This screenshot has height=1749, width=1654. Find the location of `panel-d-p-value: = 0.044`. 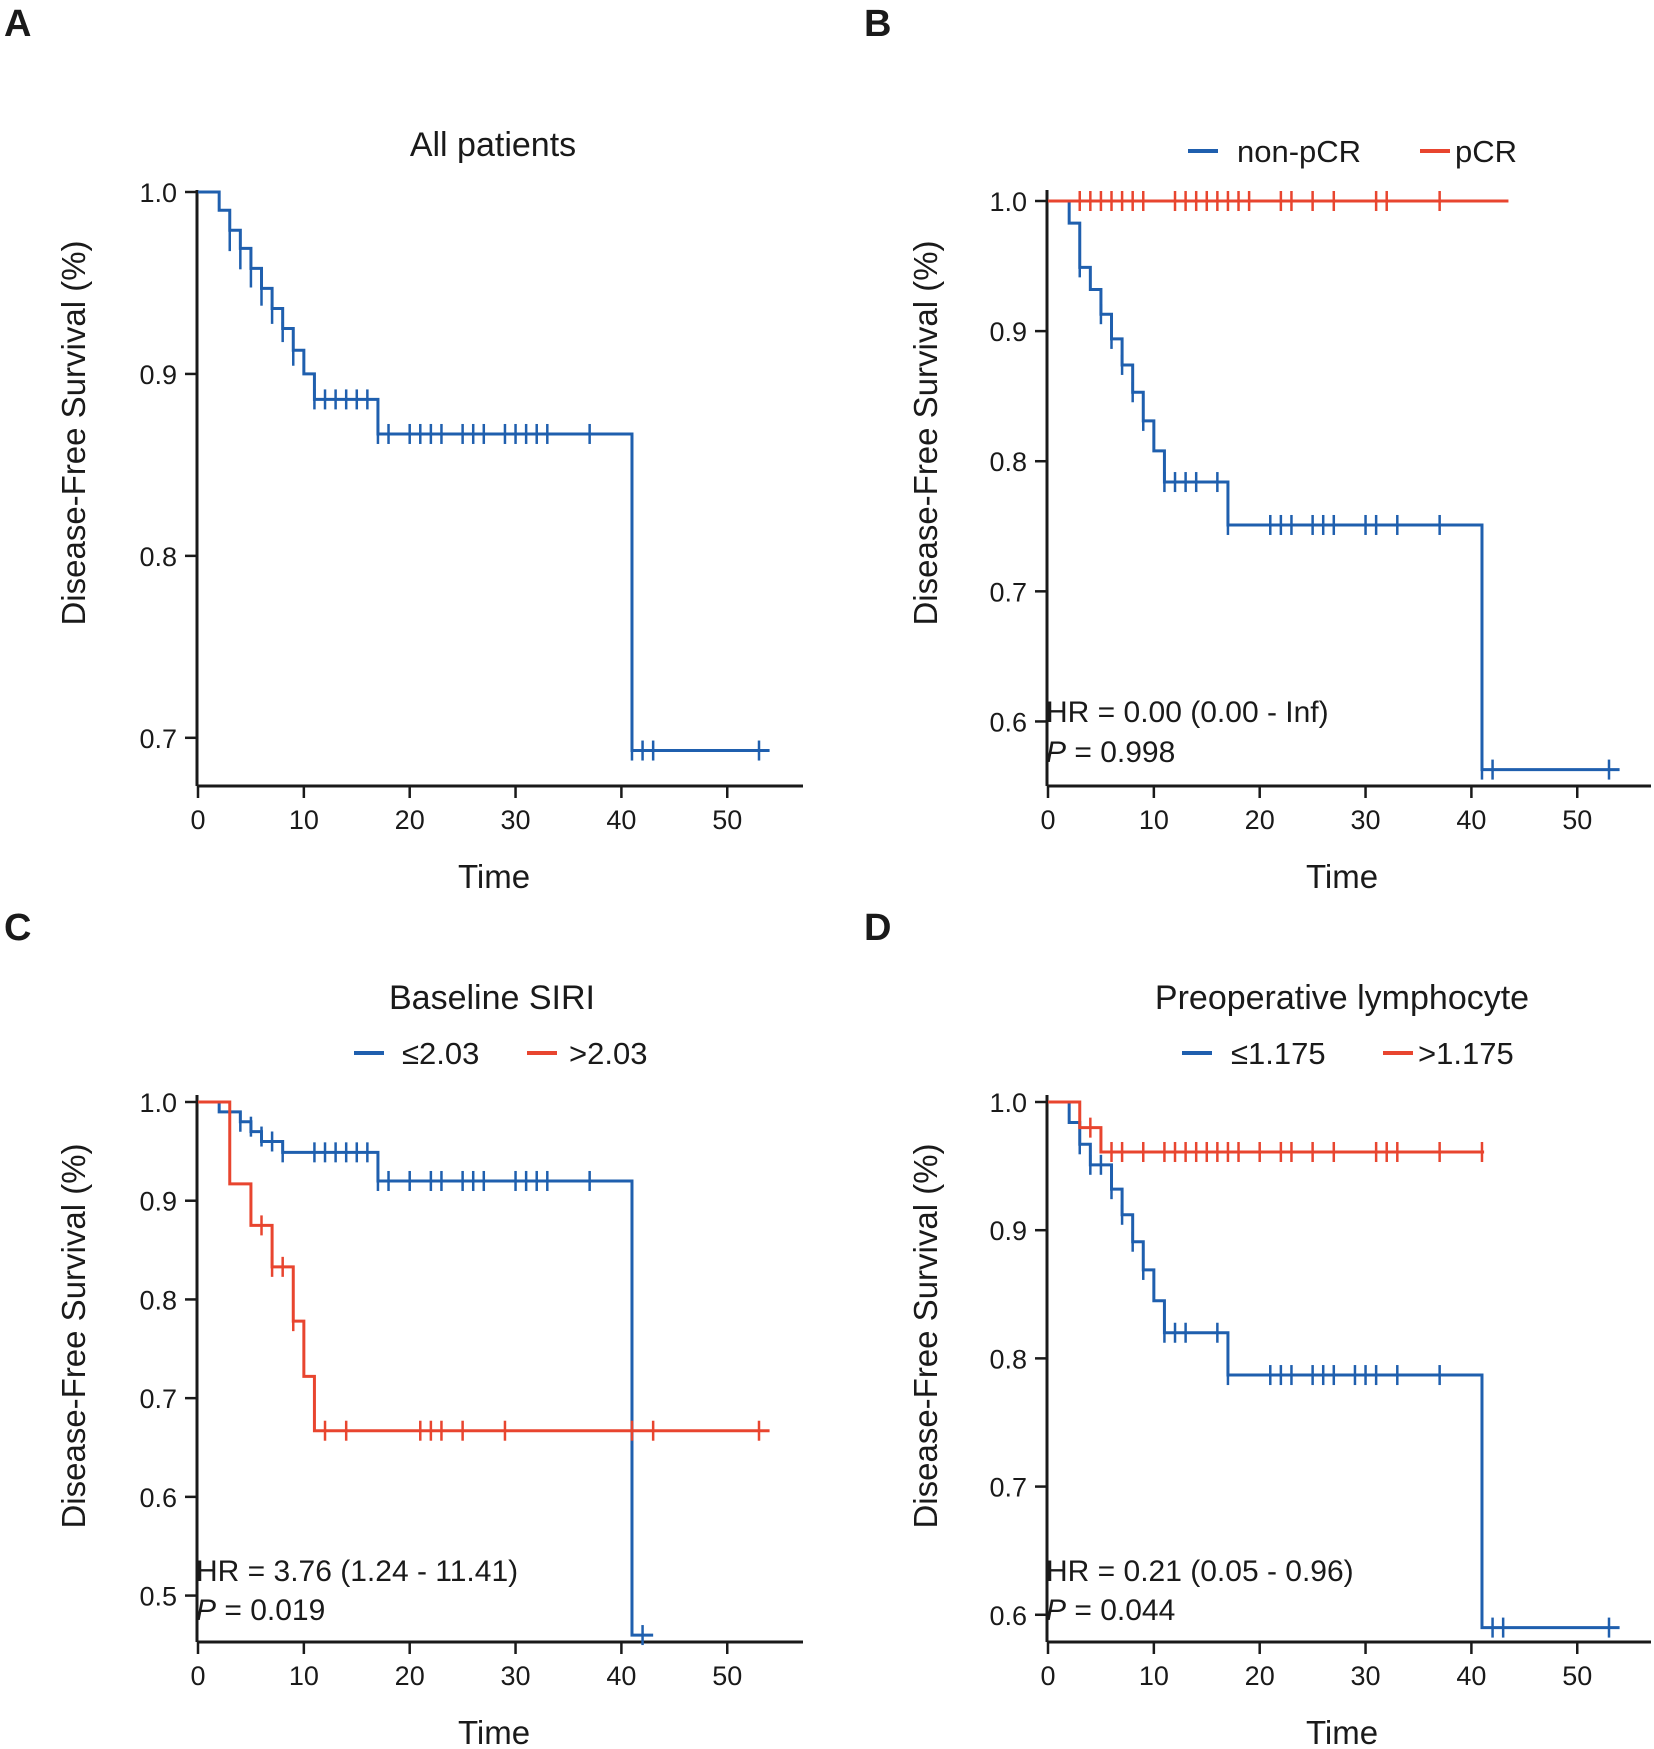

panel-d-p-value: = 0.044 is located at coordinates (1120, 1610).